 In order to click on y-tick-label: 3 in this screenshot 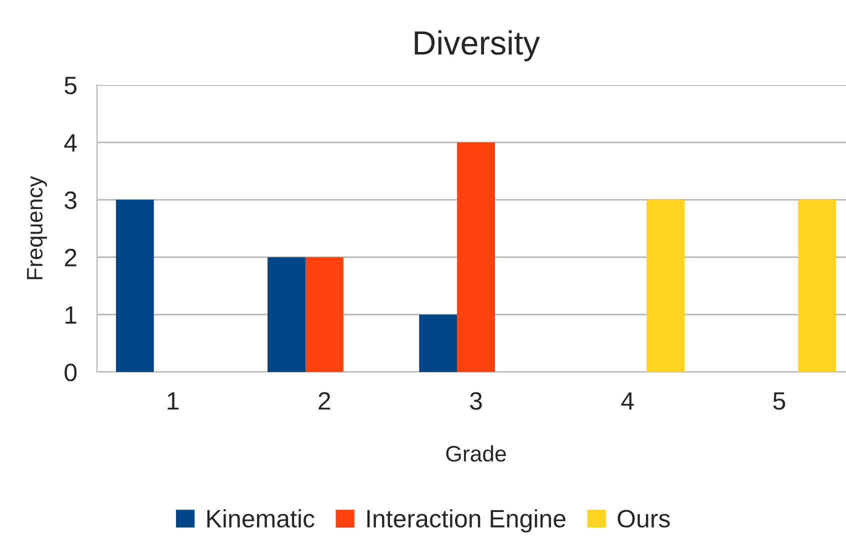, I will do `click(70, 200)`.